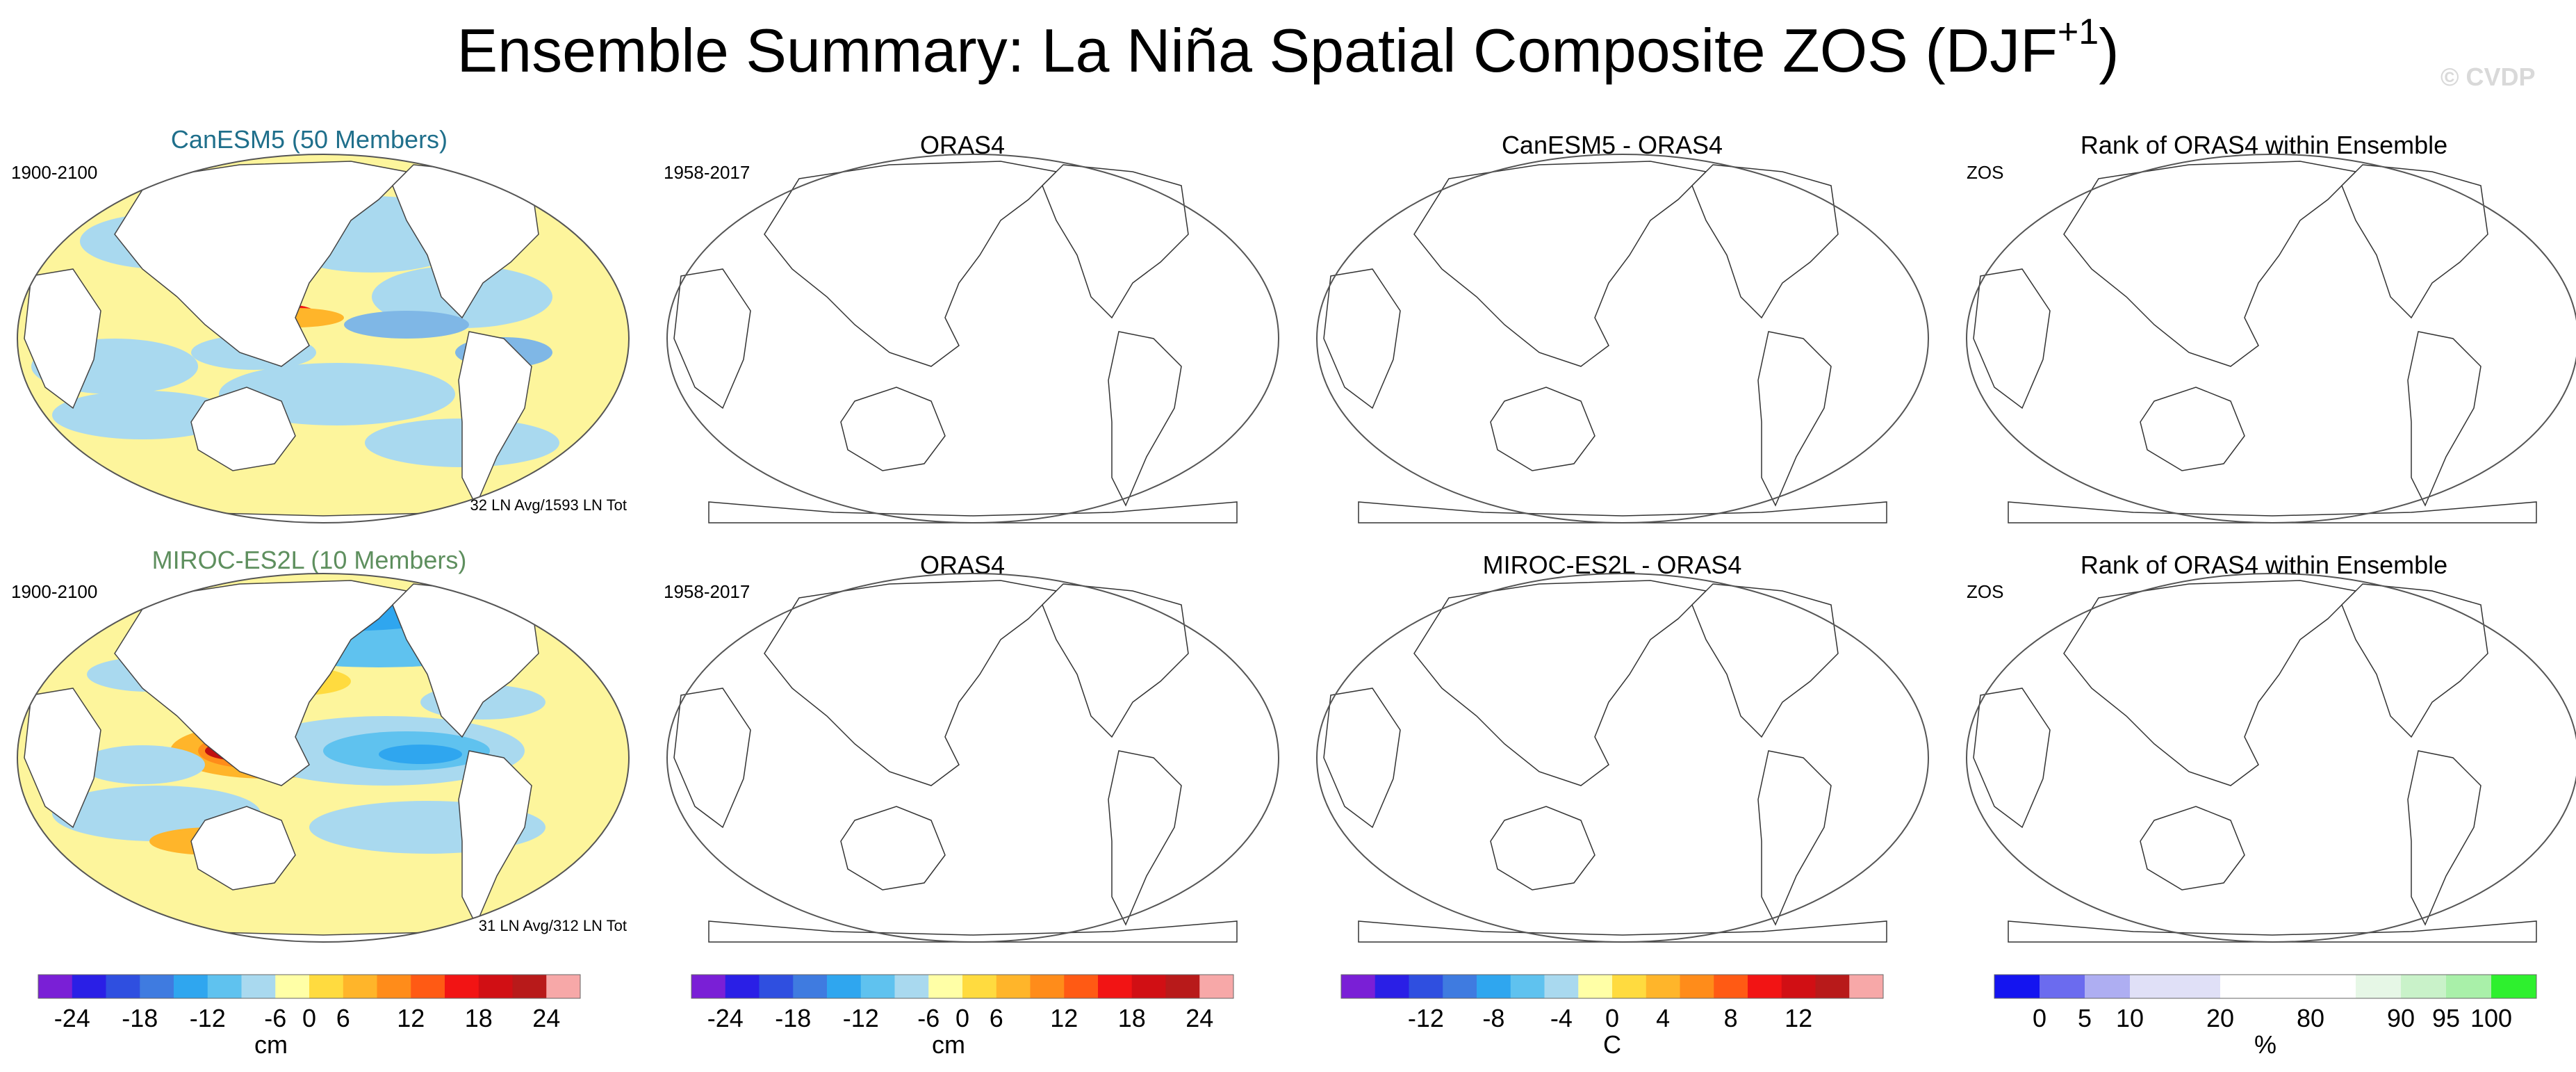 This screenshot has height=1072, width=2576. I want to click on colorbar-rank, so click(2265, 986).